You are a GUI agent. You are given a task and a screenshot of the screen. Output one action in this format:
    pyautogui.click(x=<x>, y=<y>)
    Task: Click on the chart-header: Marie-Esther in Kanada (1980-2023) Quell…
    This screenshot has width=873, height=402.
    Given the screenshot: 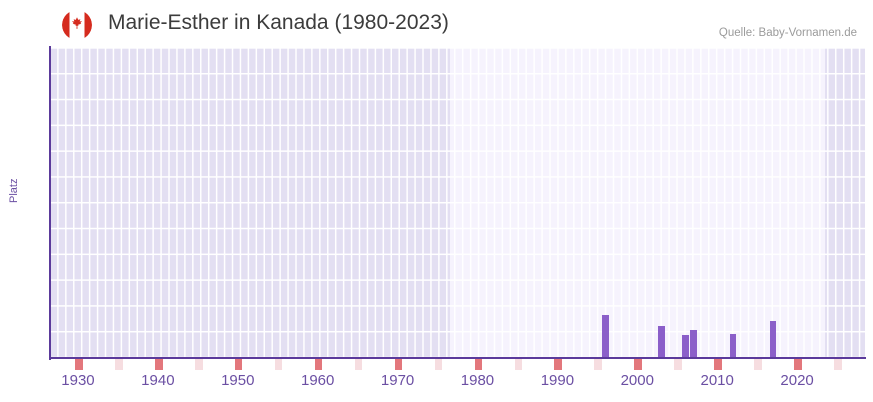 What is the action you would take?
    pyautogui.click(x=436, y=24)
    